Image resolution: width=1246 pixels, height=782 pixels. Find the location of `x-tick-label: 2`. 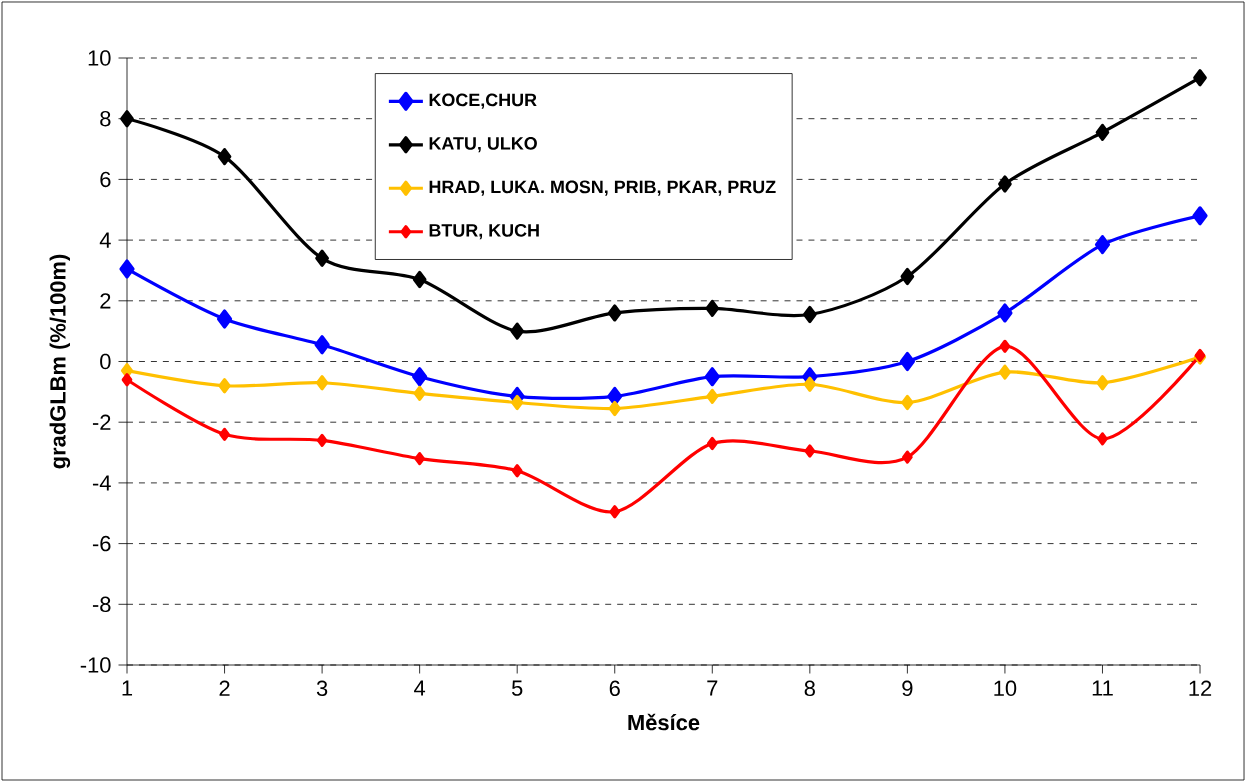

x-tick-label: 2 is located at coordinates (224, 688).